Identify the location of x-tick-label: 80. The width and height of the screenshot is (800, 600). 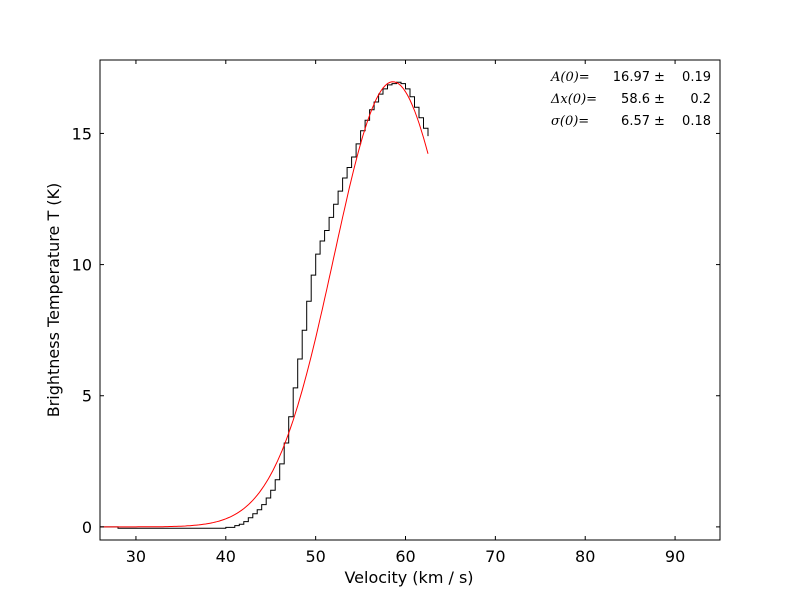
(585, 556).